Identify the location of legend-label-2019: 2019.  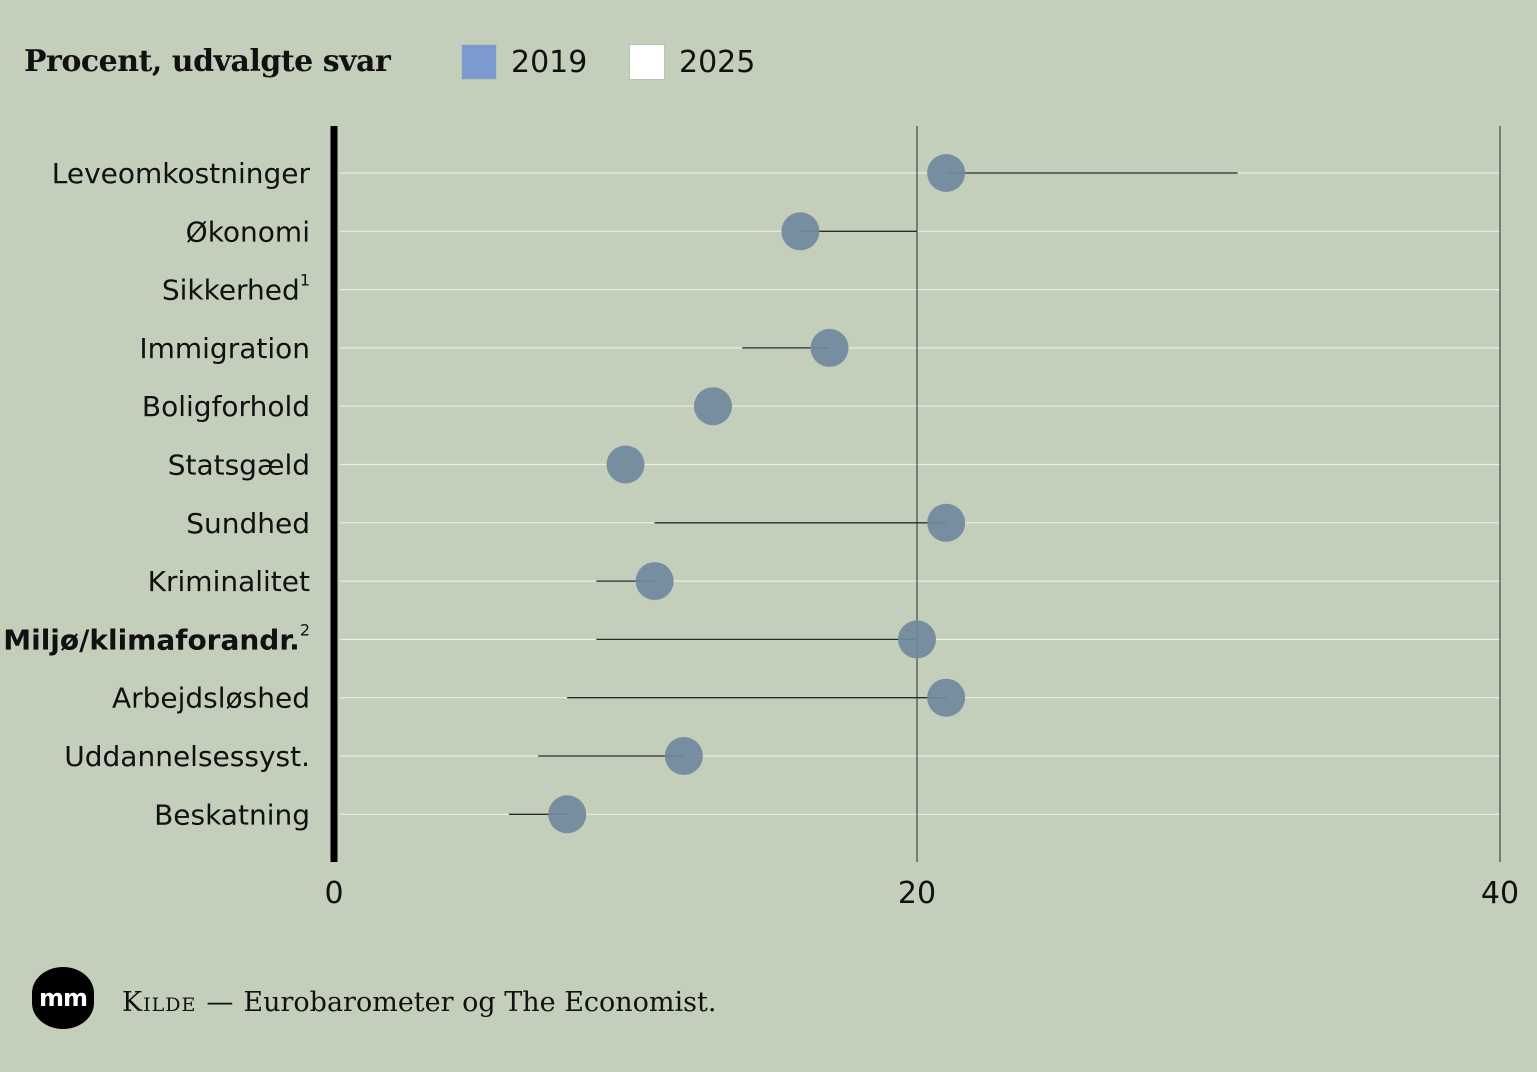
(549, 62).